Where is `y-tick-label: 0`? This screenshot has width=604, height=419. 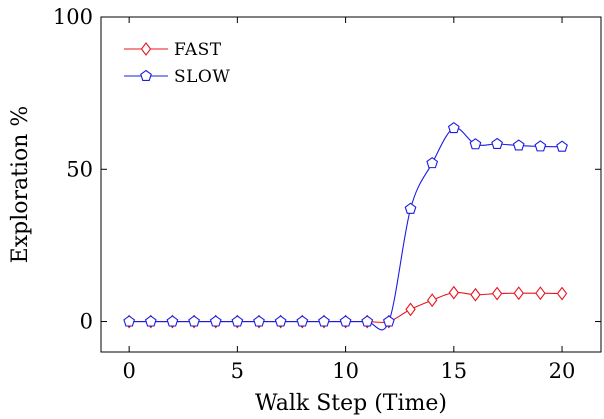 y-tick-label: 0 is located at coordinates (86, 322).